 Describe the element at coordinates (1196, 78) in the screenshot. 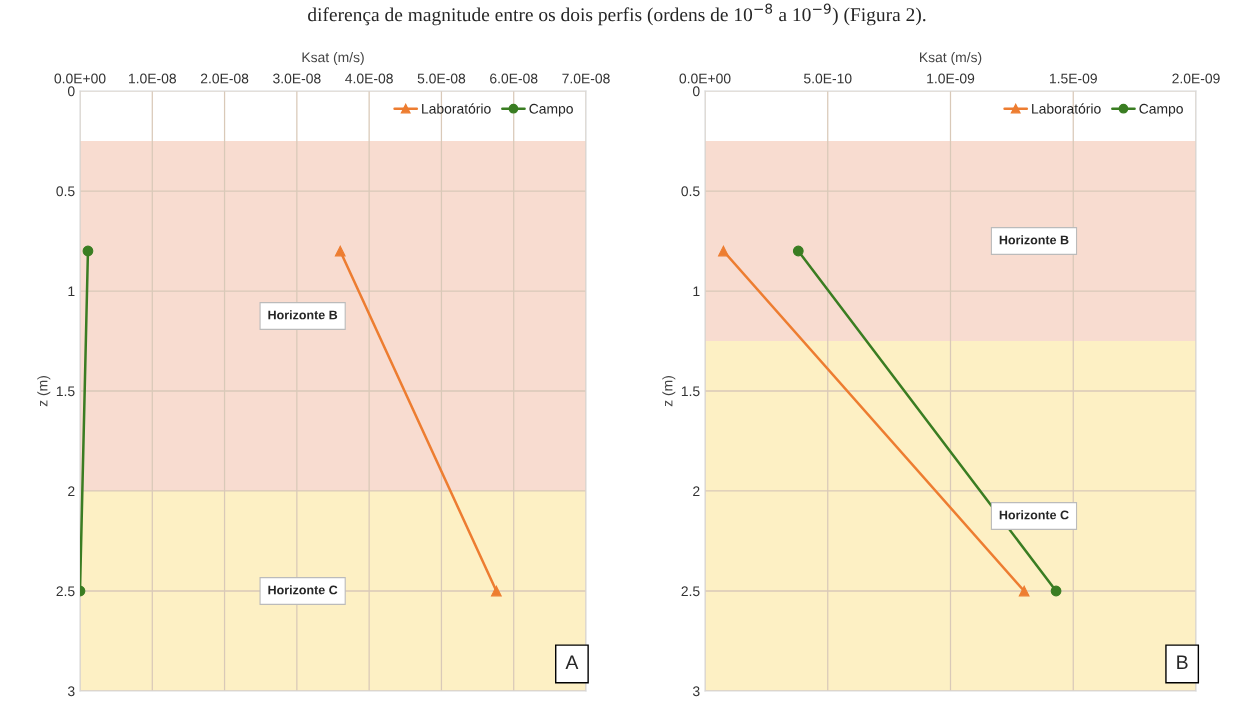

I see `x-tick-label: 2.0E-09` at that location.